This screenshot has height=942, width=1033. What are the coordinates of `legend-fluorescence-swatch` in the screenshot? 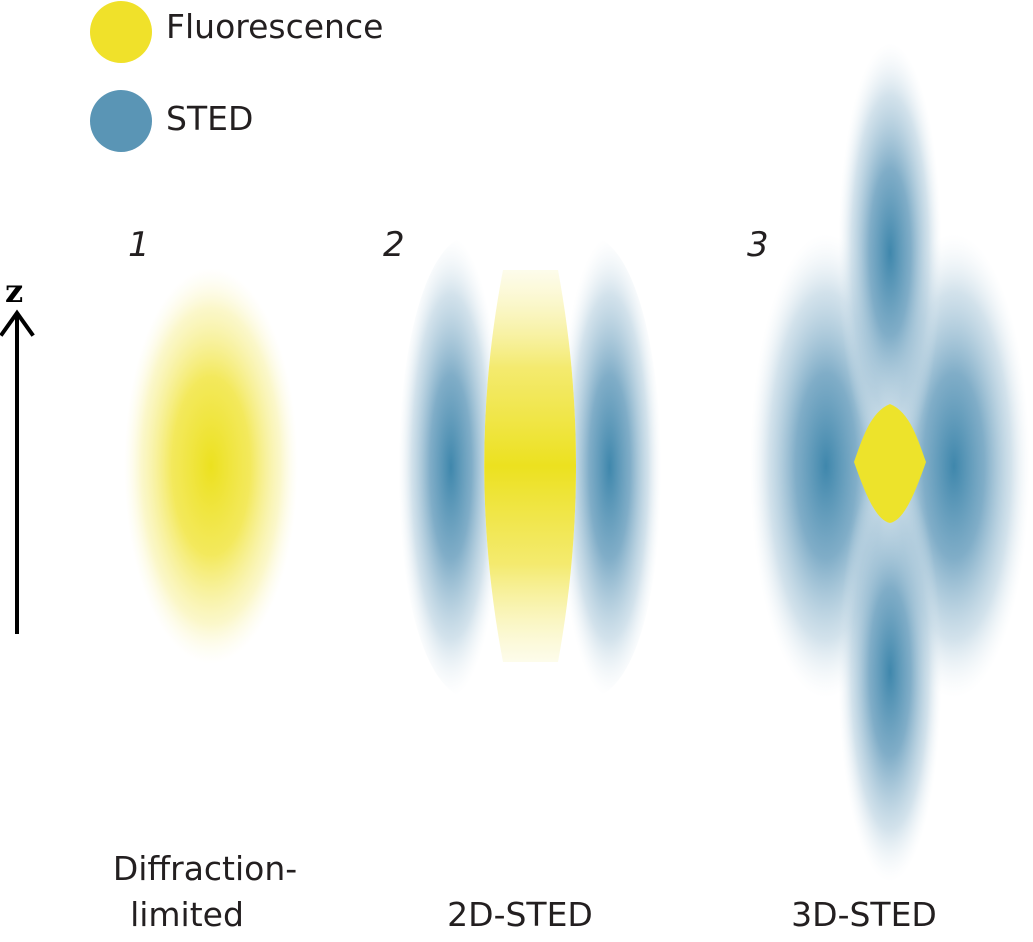 It's located at (121, 32).